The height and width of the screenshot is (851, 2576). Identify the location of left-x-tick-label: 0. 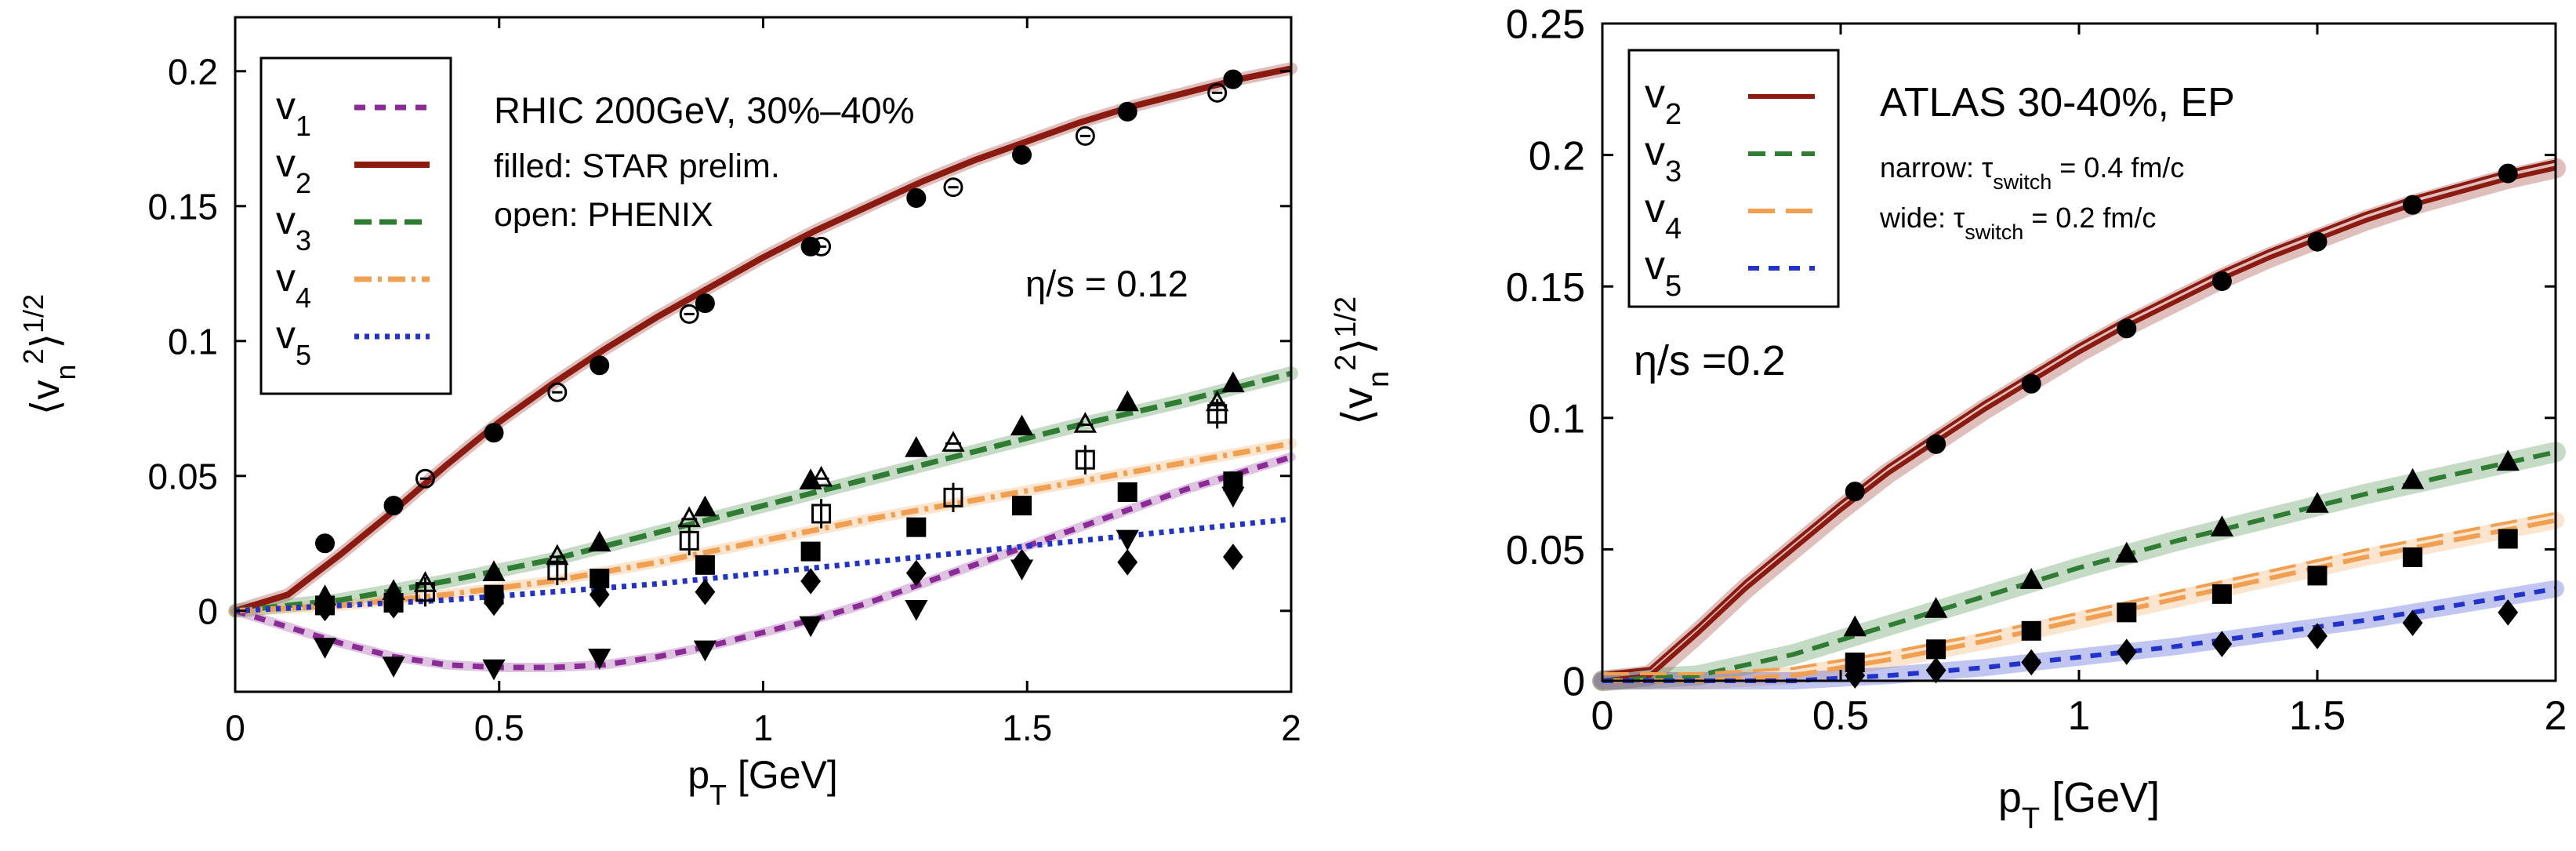
(235, 727).